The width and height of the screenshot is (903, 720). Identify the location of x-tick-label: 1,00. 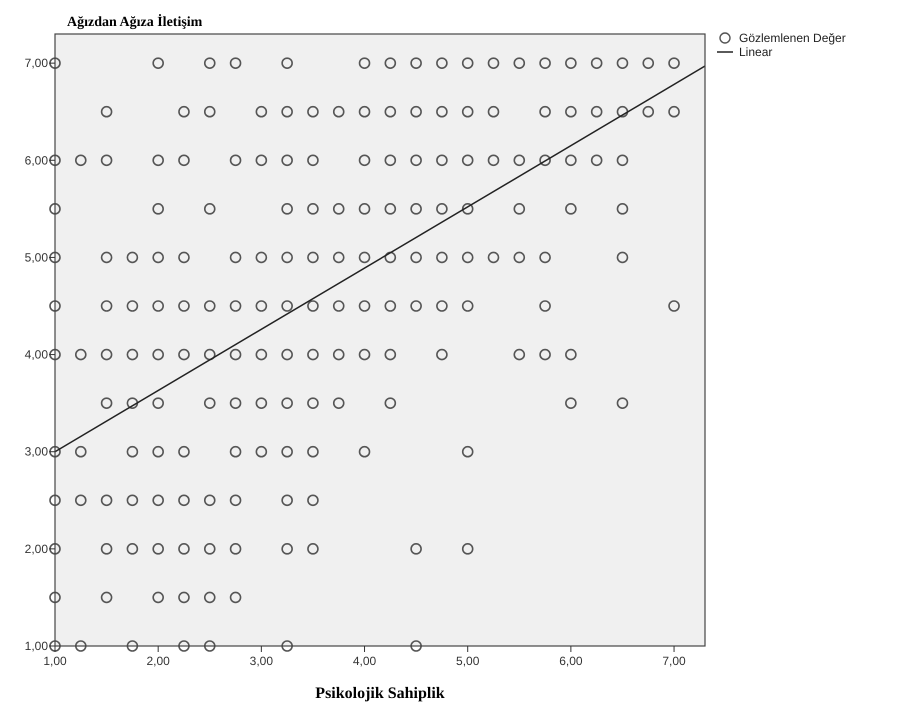
(55, 661).